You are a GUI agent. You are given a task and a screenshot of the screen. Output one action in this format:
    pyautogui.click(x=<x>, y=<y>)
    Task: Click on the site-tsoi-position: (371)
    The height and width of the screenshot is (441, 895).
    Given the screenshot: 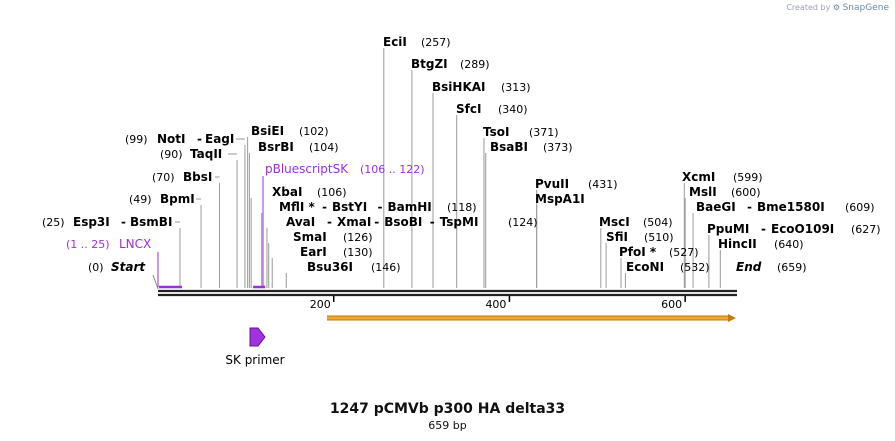 What is the action you would take?
    pyautogui.click(x=544, y=132)
    